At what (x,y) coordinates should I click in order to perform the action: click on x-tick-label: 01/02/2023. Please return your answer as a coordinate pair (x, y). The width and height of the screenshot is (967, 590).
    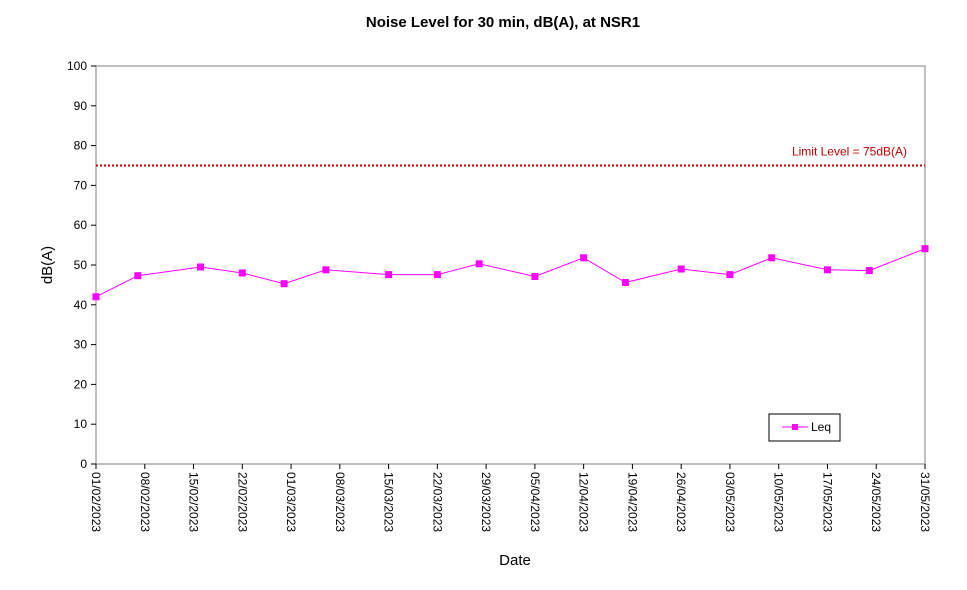
    Looking at the image, I should click on (96, 502).